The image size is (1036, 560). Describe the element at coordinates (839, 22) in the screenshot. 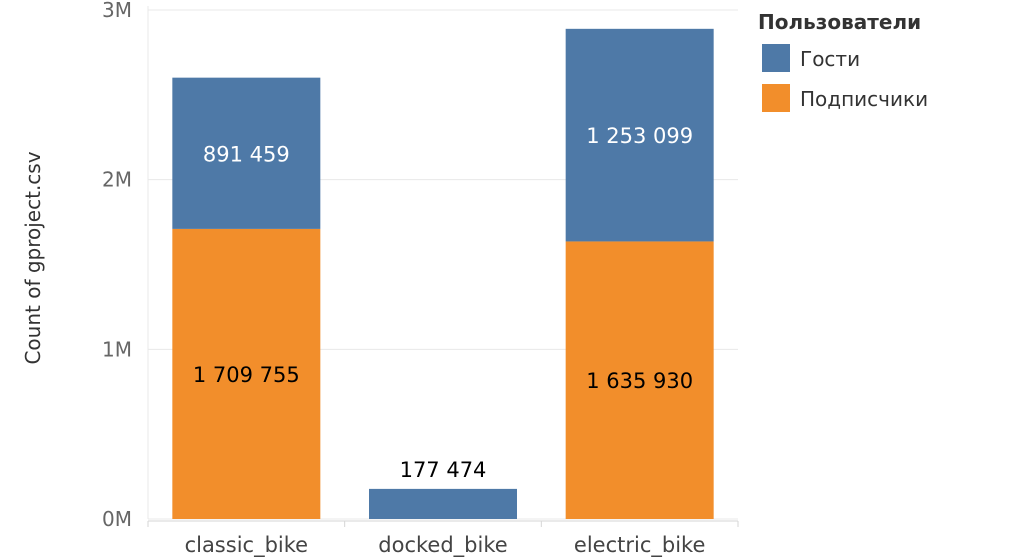

I see `legend-title: Пользователи` at that location.